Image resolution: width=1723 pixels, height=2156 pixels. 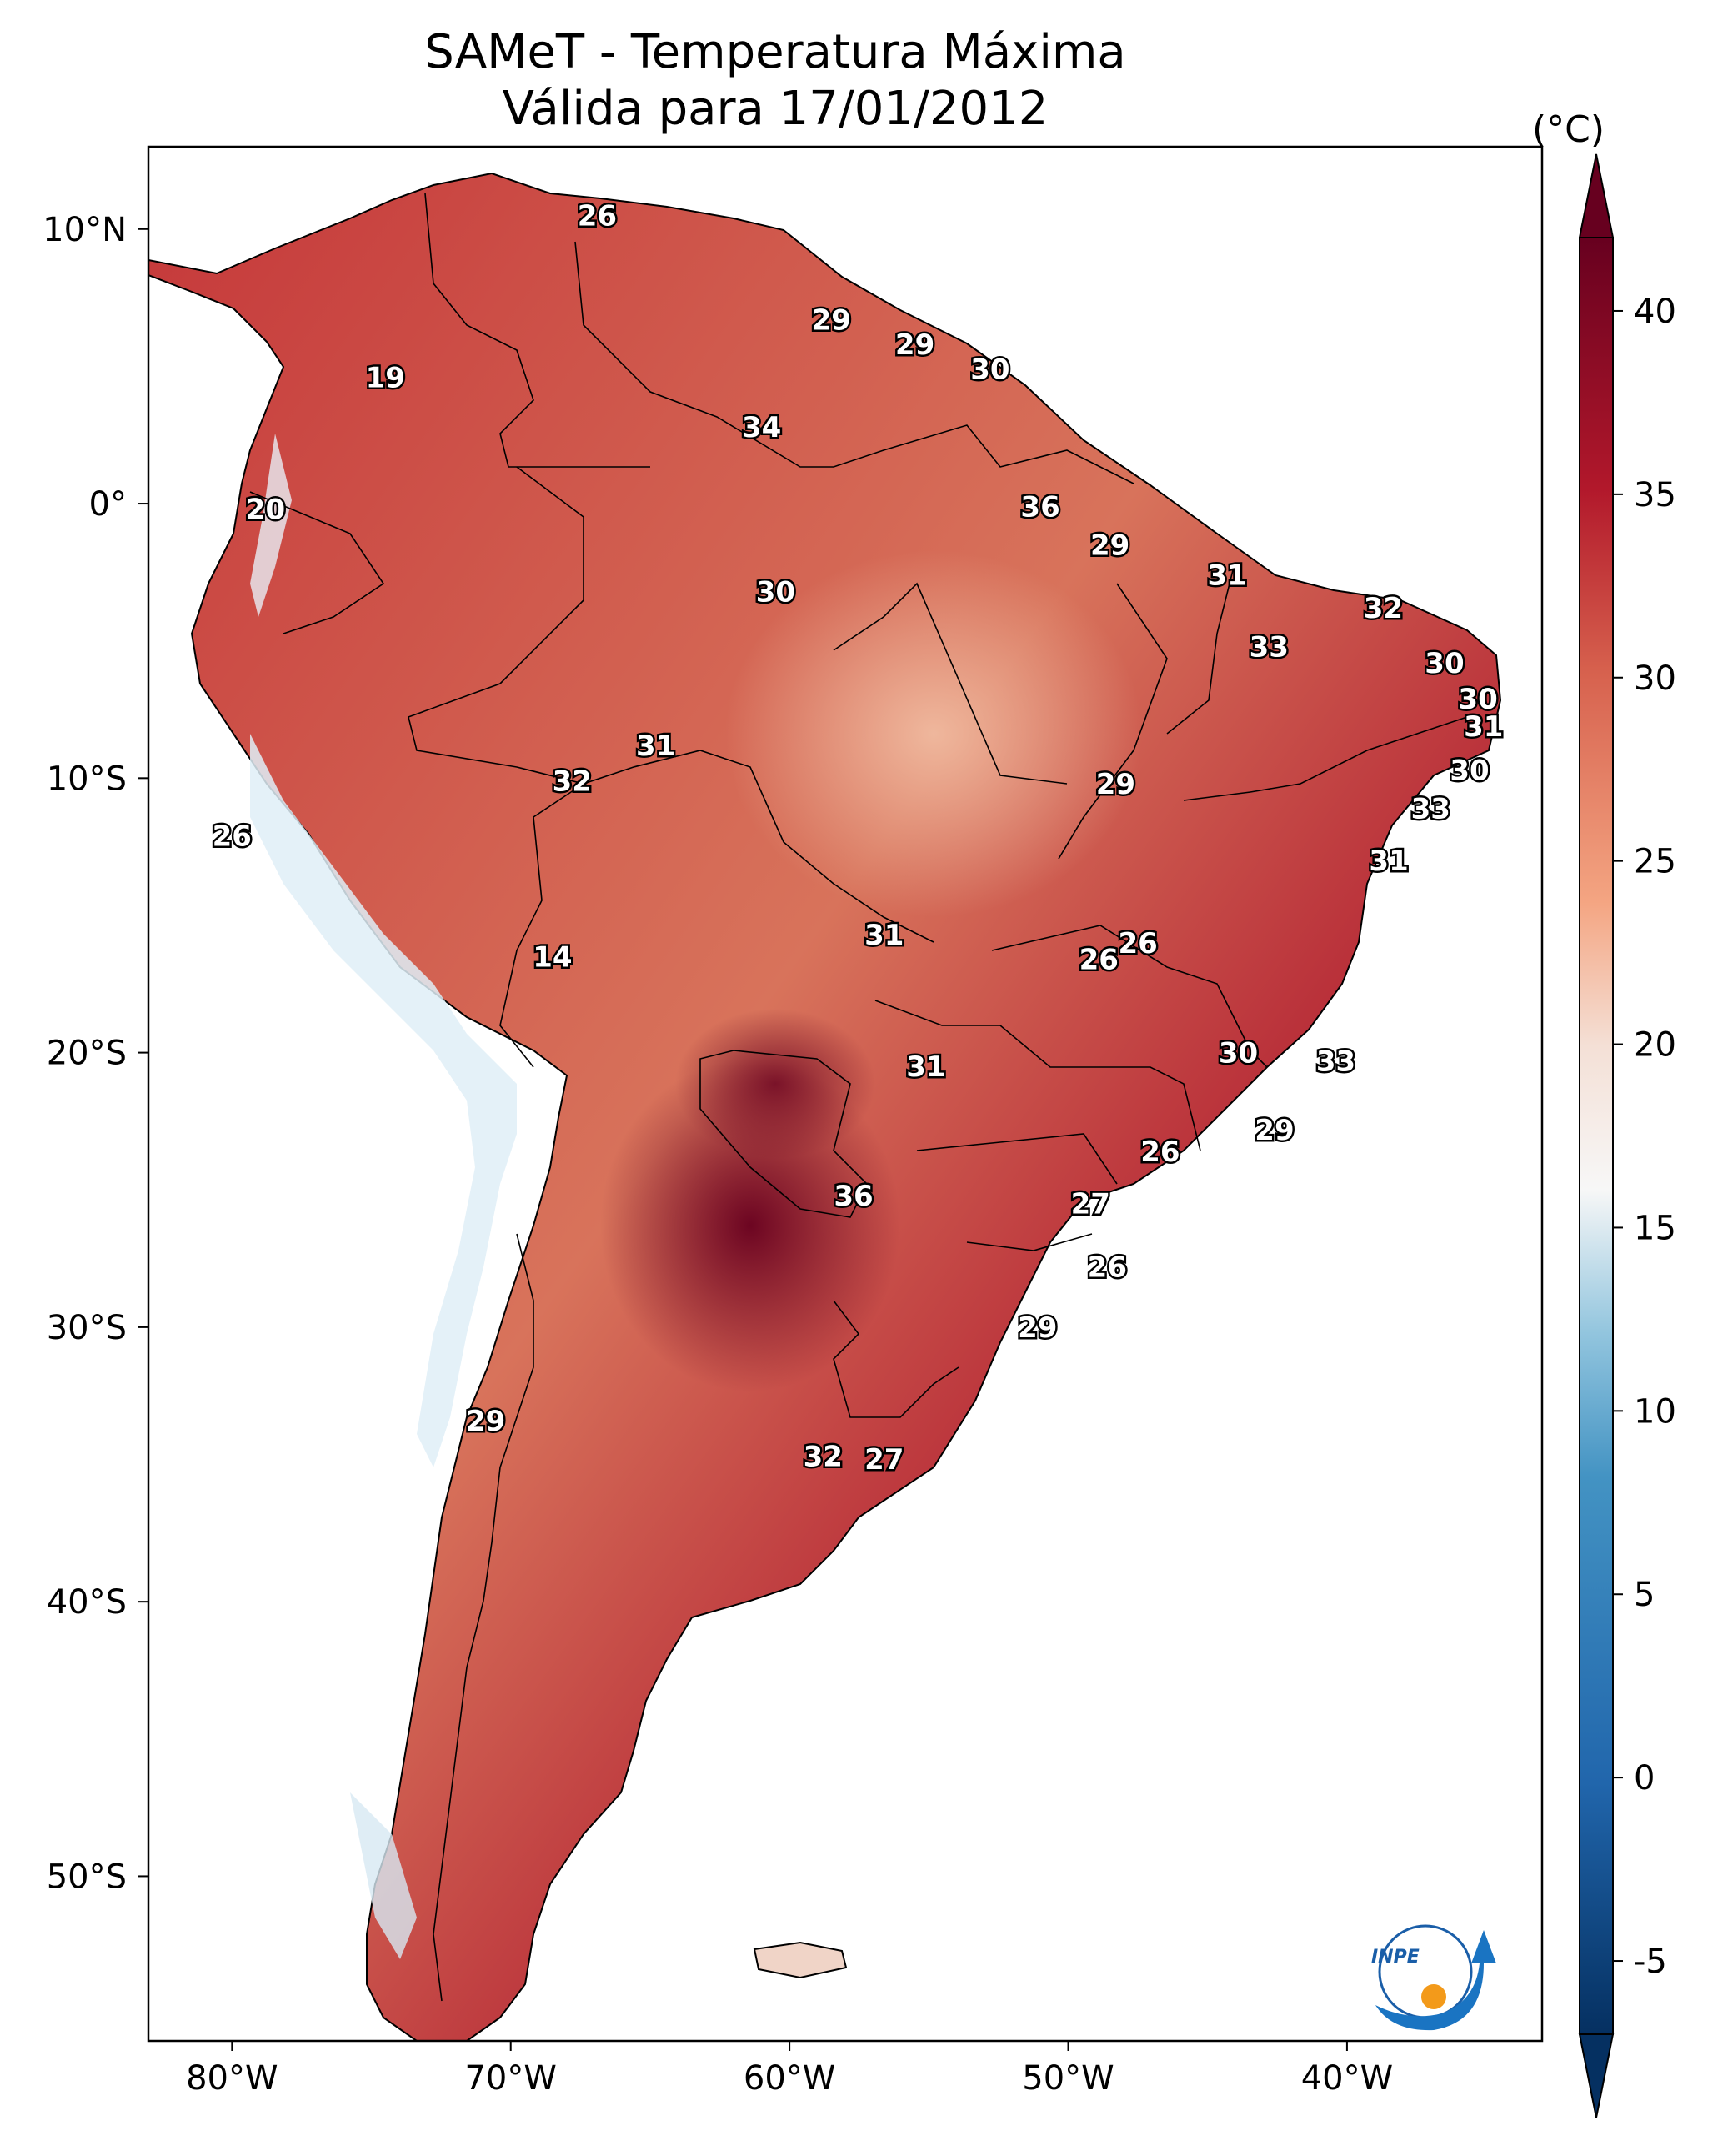 I want to click on colorbar-min-extend, so click(x=1596, y=2075).